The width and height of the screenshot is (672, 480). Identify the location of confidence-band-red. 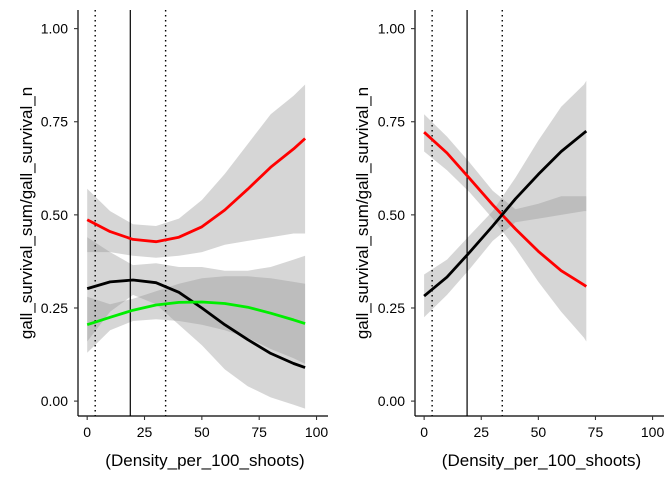
(196, 171).